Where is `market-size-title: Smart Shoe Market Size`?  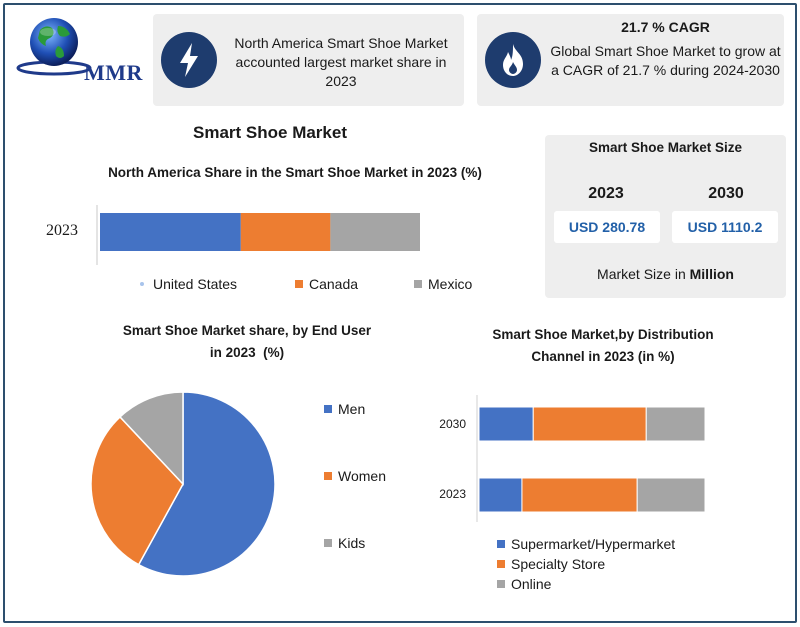 market-size-title: Smart Shoe Market Size is located at coordinates (665, 147).